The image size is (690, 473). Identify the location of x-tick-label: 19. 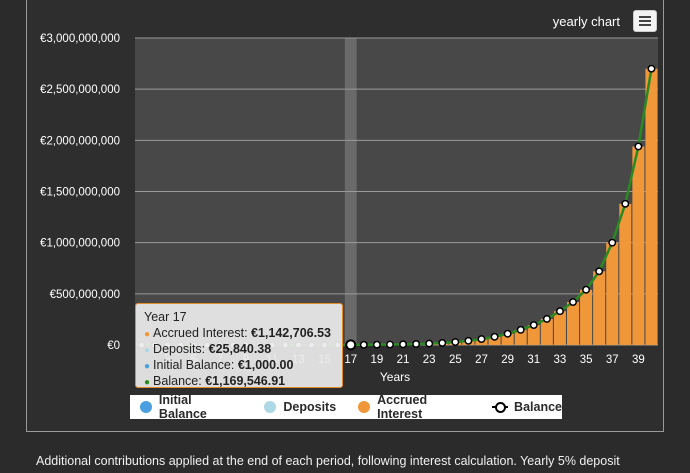
(376, 360).